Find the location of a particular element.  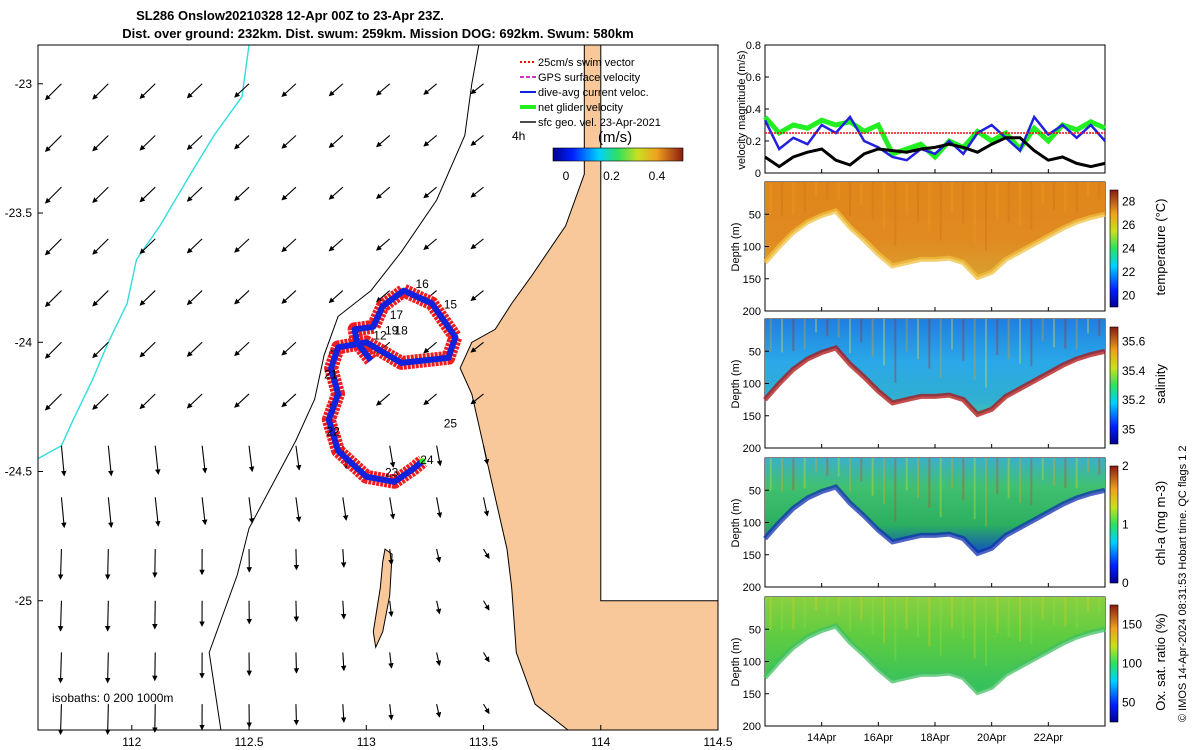

legend-label: dive-avg current veloc. is located at coordinates (593, 93).